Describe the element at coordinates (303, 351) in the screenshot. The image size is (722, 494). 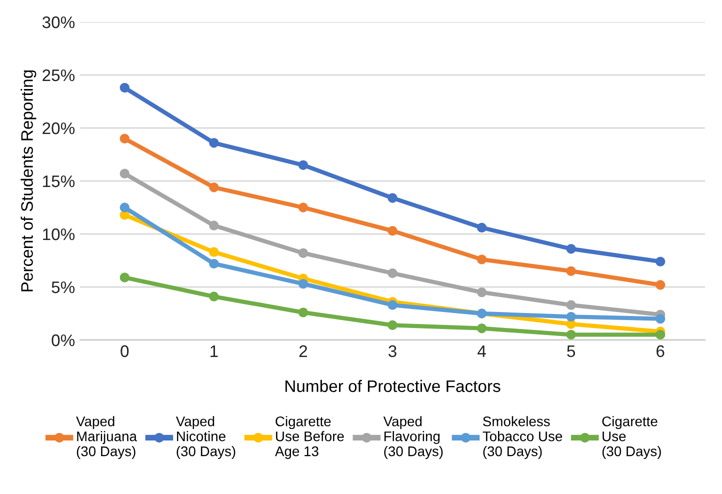
I see `x-tick-label: 2` at that location.